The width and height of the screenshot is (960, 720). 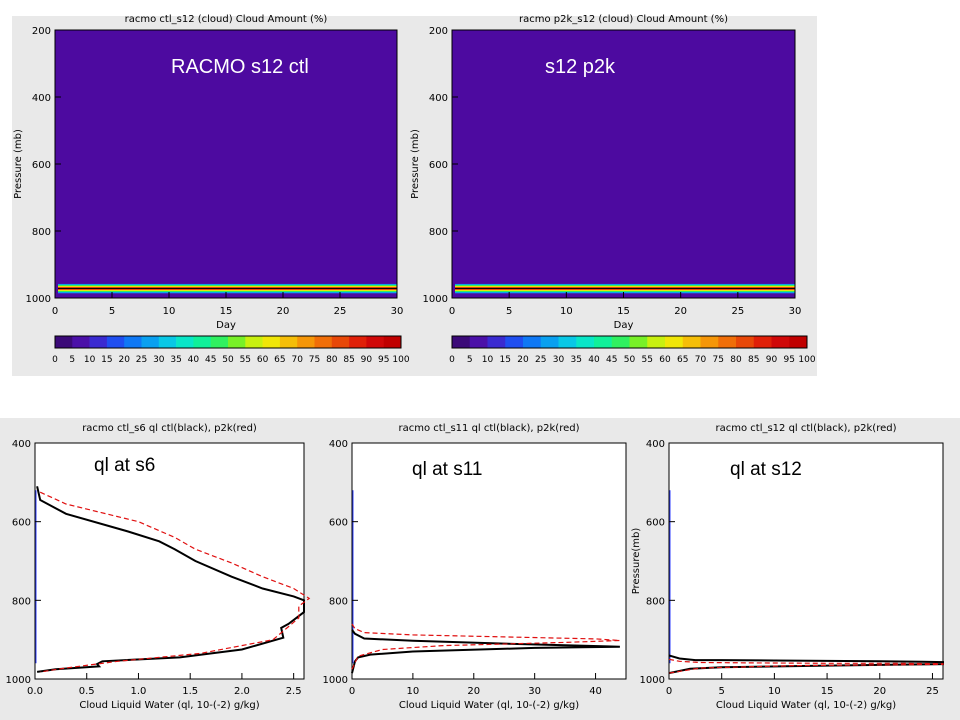 I want to click on heatmap-2-ytick-label: 600, so click(x=438, y=165).